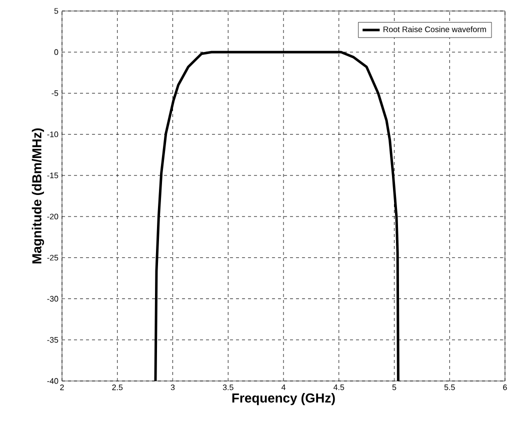  I want to click on y-tick-label: -35, so click(52, 340).